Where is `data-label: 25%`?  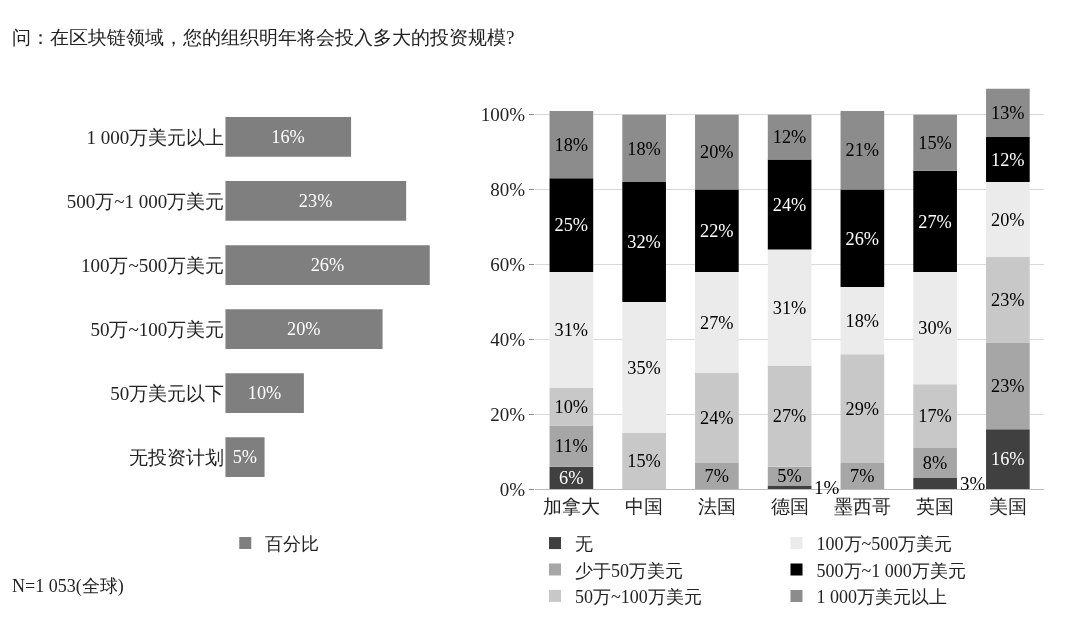 data-label: 25% is located at coordinates (571, 225).